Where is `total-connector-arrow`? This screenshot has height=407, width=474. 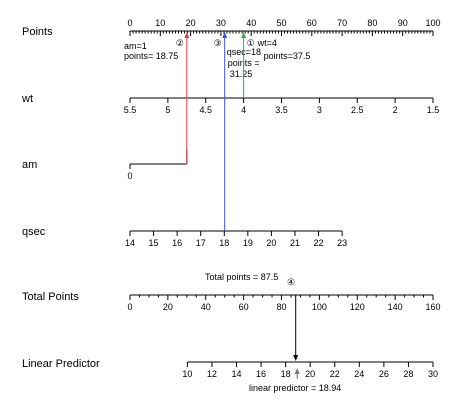
total-connector-arrow is located at coordinates (296, 358).